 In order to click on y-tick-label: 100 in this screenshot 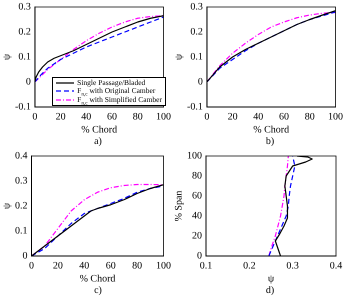, I will do `click(194, 156)`.